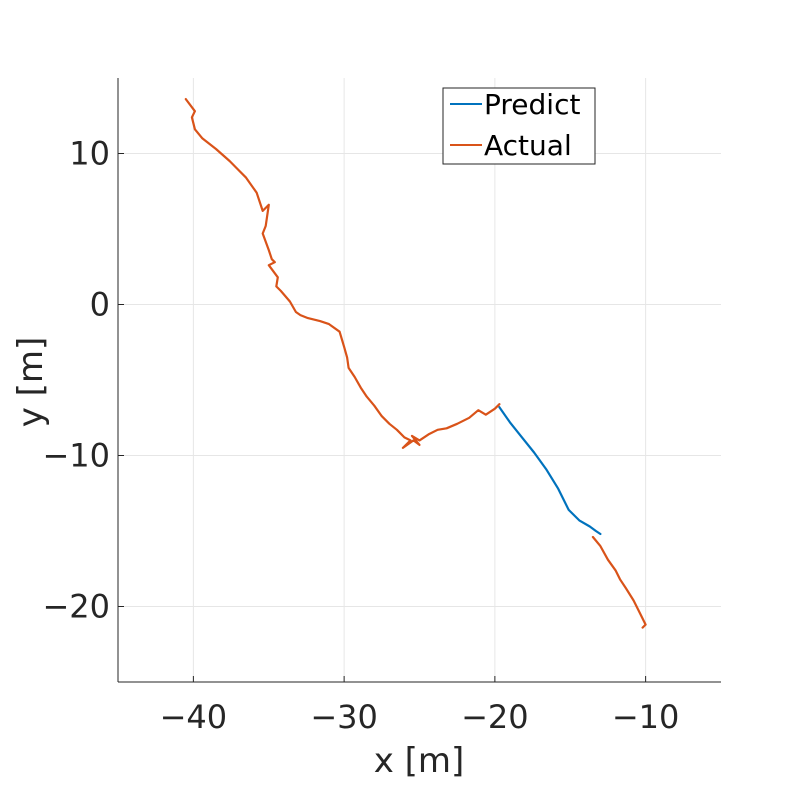 Image resolution: width=797 pixels, height=787 pixels. What do you see at coordinates (31, 382) in the screenshot?
I see `y-axis-label: y [m]` at bounding box center [31, 382].